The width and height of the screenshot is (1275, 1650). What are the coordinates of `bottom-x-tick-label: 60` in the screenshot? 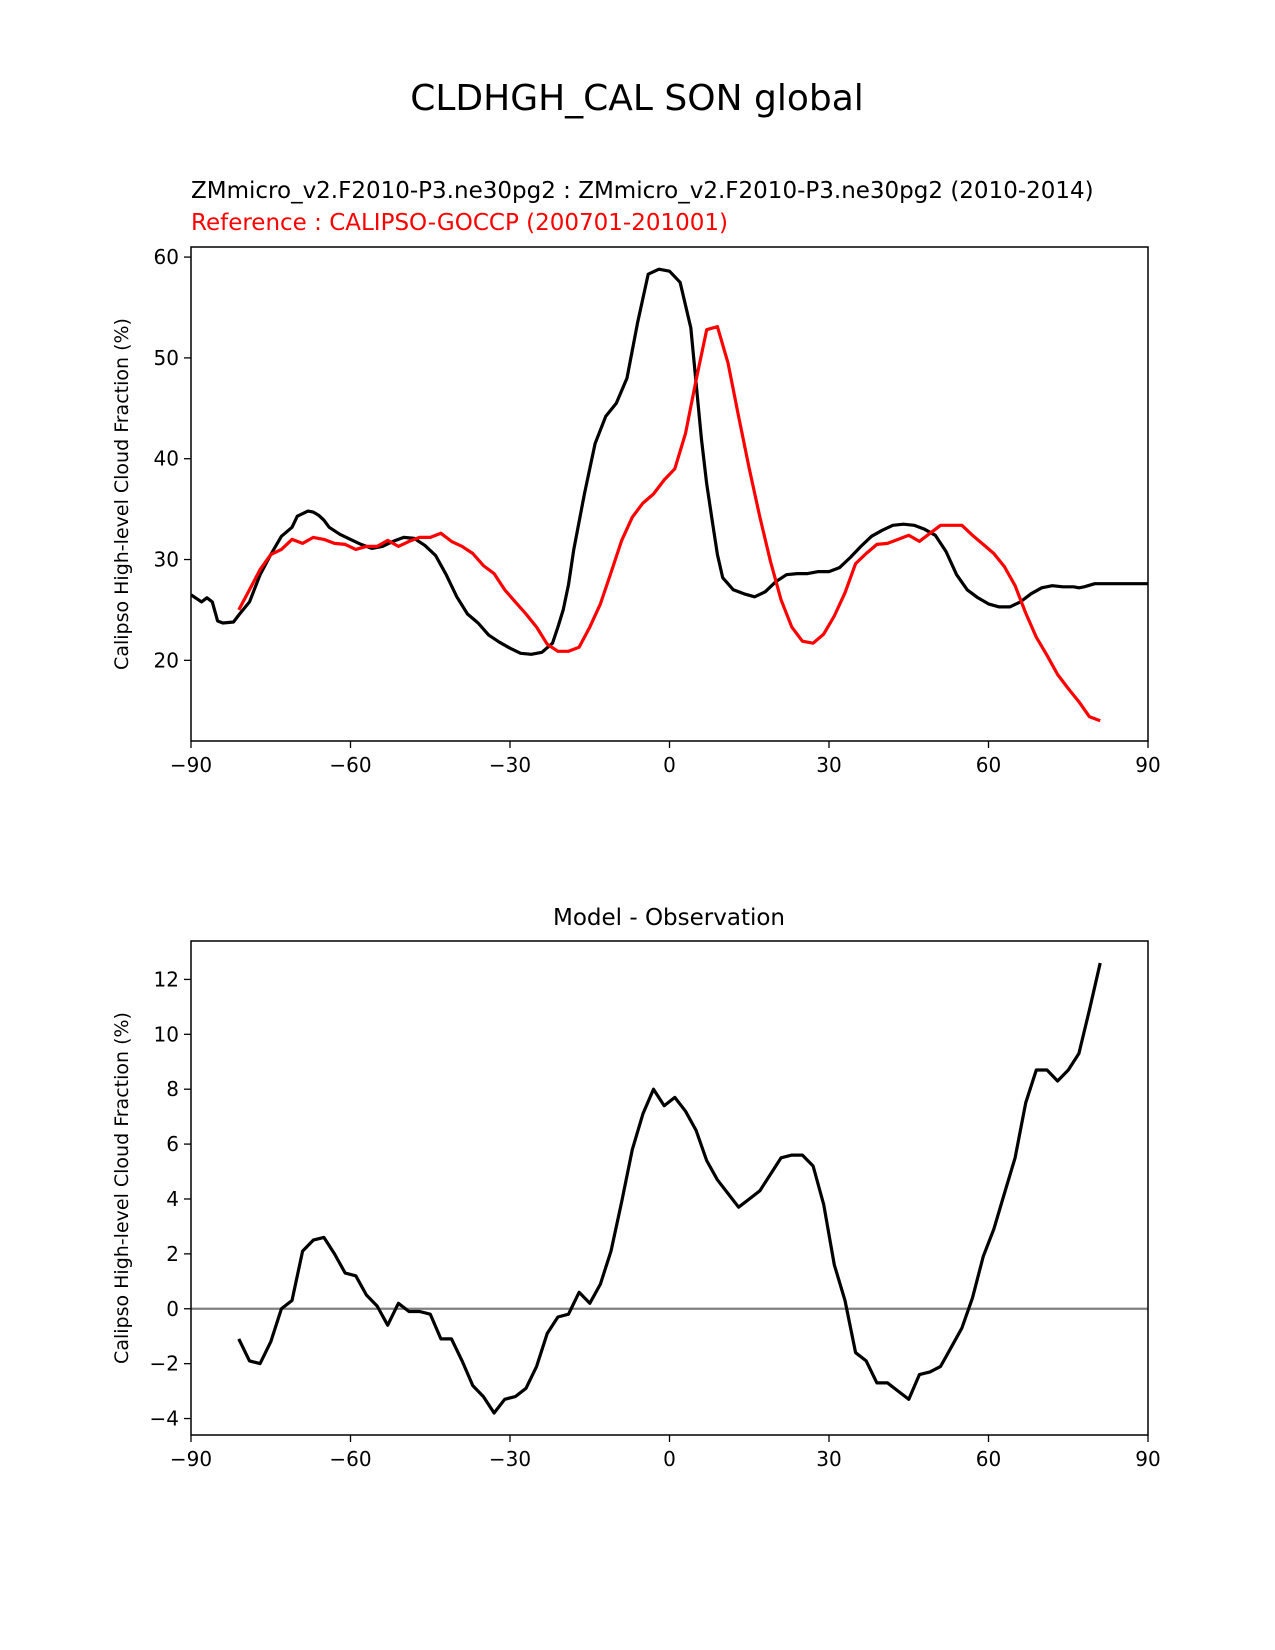 It's located at (988, 1459).